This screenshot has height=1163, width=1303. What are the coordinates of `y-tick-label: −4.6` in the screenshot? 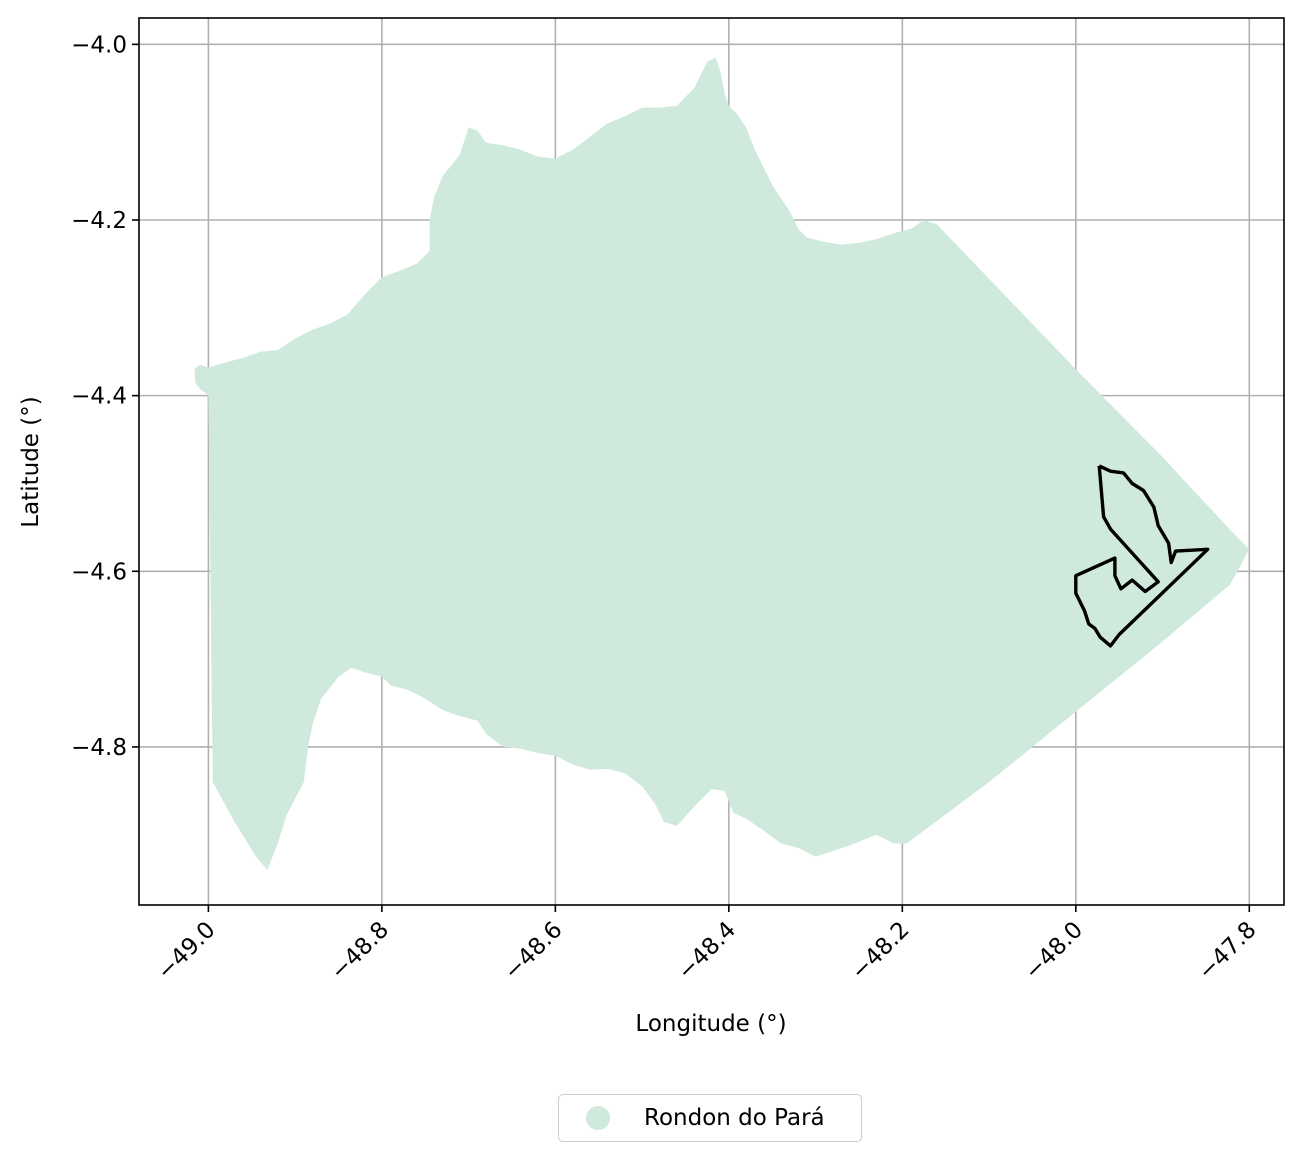 It's located at (99, 572).